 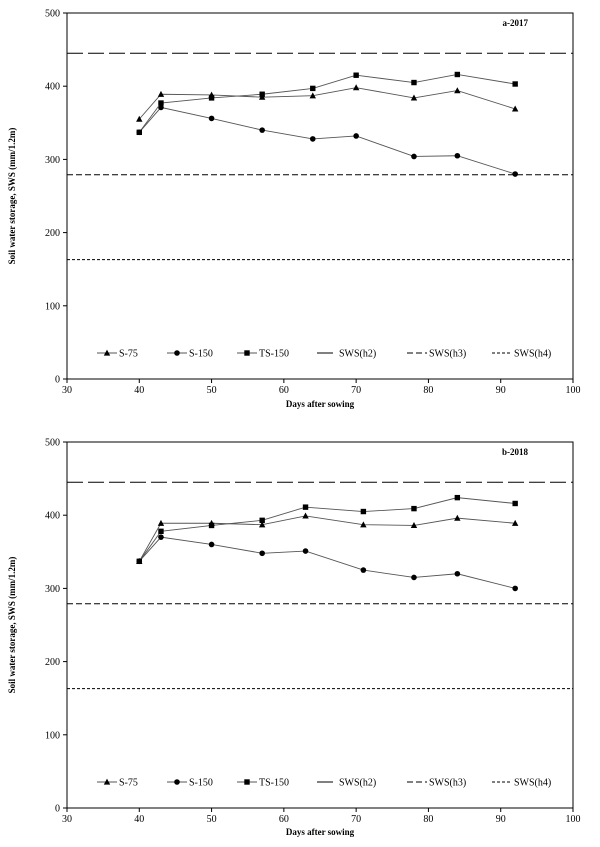 What do you see at coordinates (284, 819) in the screenshot?
I see `x-tick-label: 60` at bounding box center [284, 819].